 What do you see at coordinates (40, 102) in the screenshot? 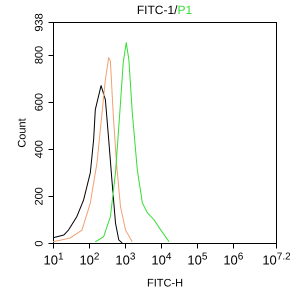
I see `y-tick-label: 600` at bounding box center [40, 102].